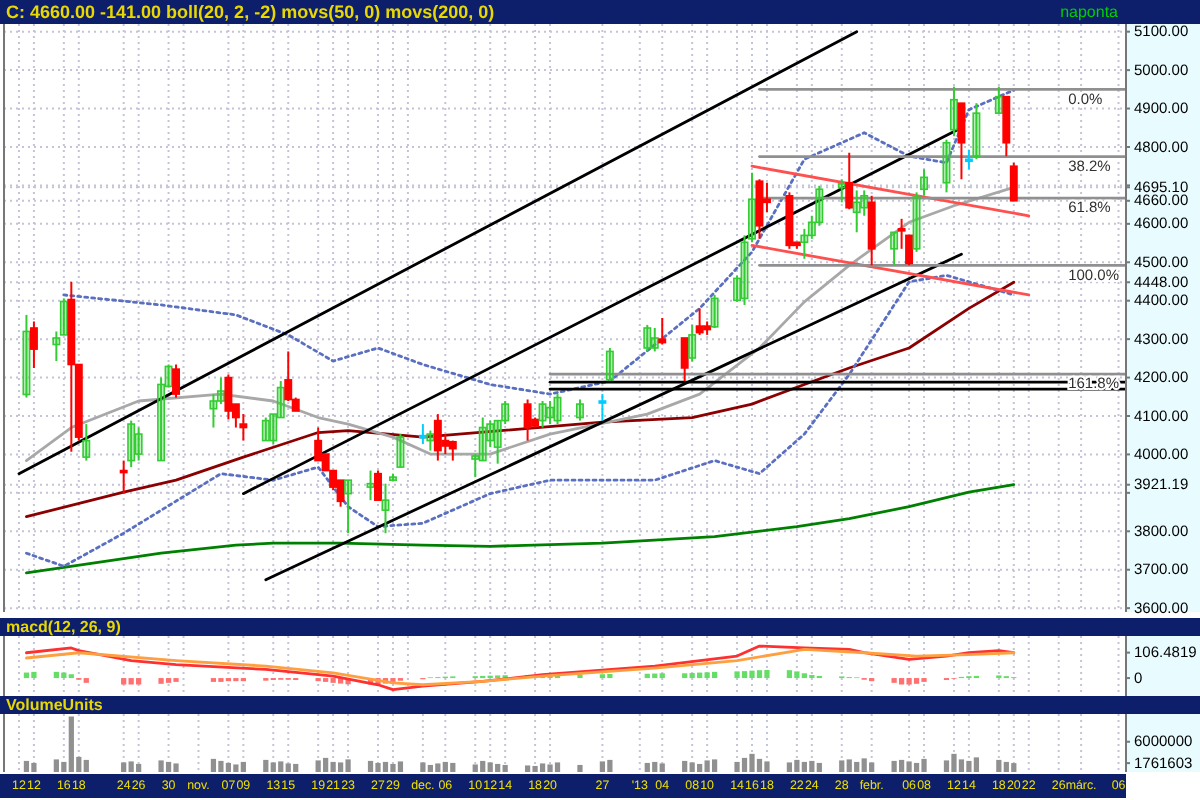  I want to click on chart-title: C: 4660.00 -141.00 boll(20, 2, -2) movs(50, 0) movs(200, 0), so click(250, 11).